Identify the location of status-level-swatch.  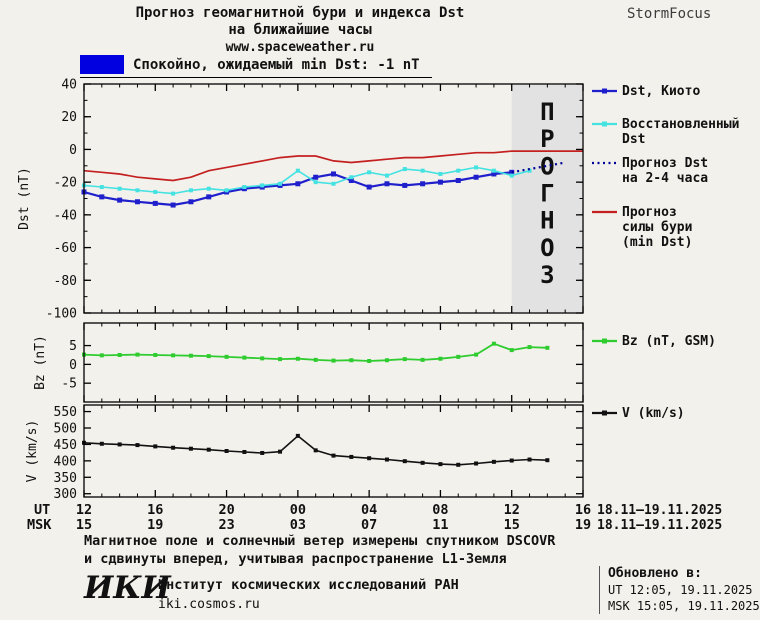
(102, 64).